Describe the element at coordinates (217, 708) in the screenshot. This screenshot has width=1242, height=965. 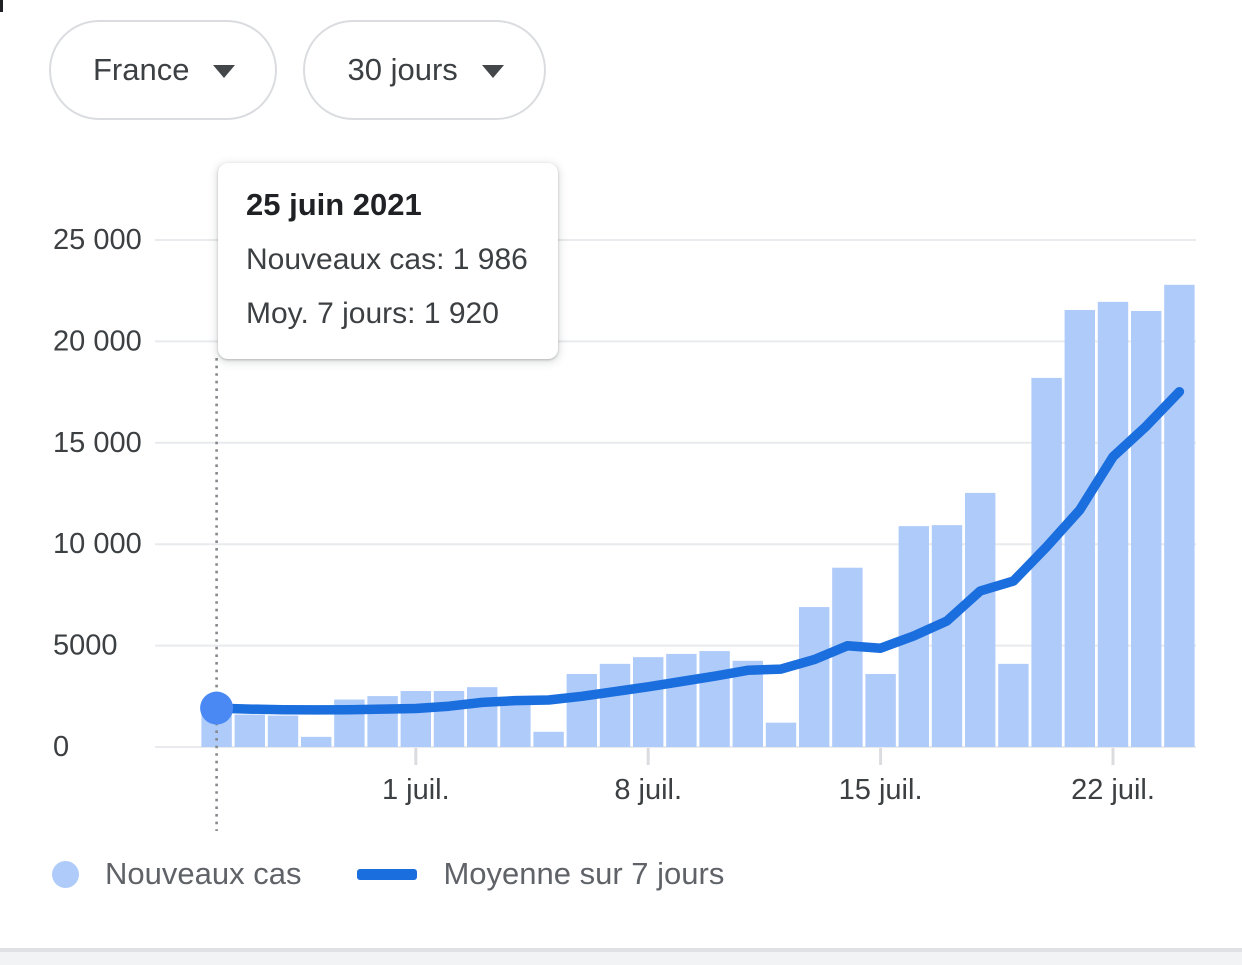
I see `selected-point-marker` at that location.